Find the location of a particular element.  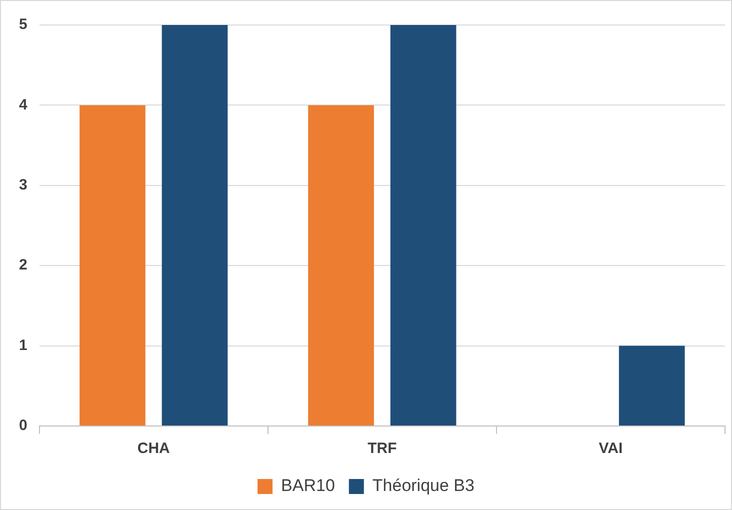

y-tick-label: 0 is located at coordinates (23, 425).